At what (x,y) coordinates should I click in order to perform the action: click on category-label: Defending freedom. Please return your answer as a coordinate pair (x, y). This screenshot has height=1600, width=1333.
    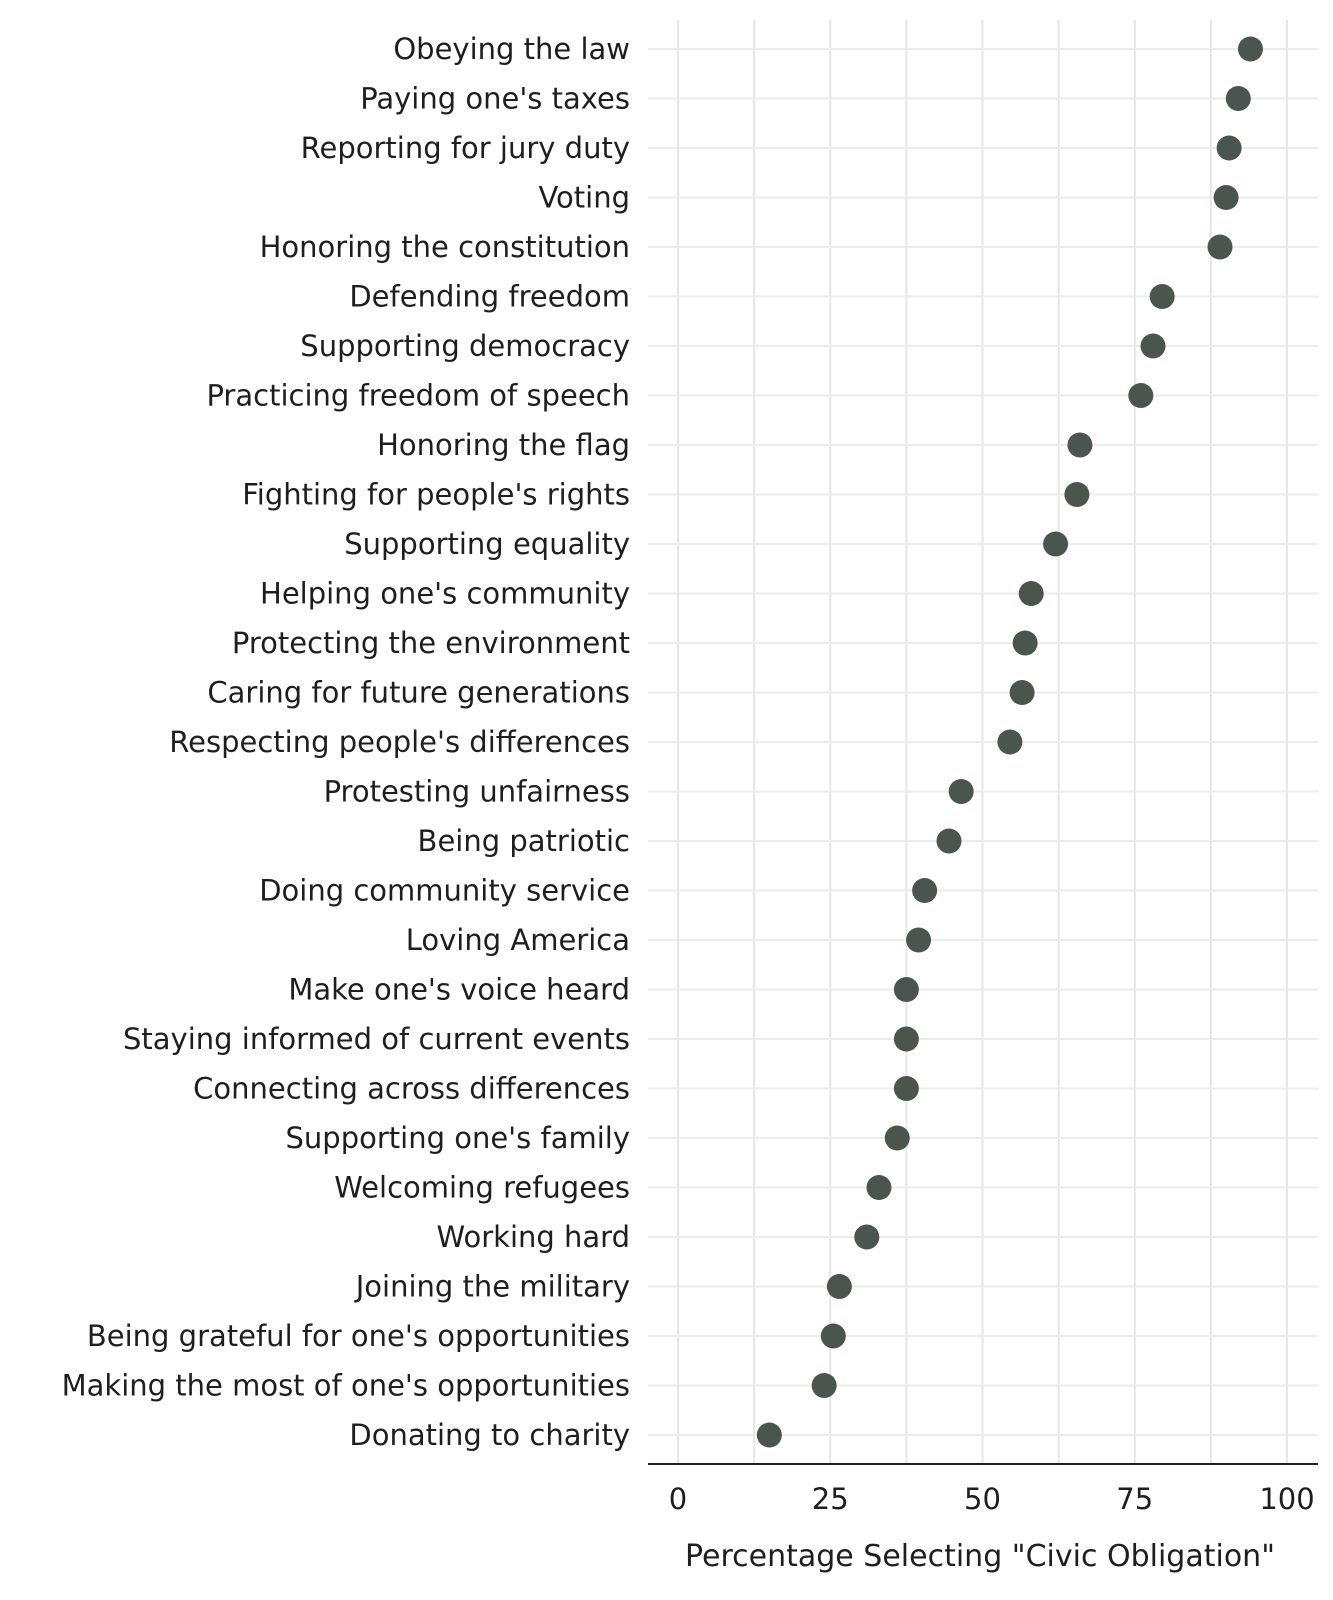
    Looking at the image, I should click on (489, 297).